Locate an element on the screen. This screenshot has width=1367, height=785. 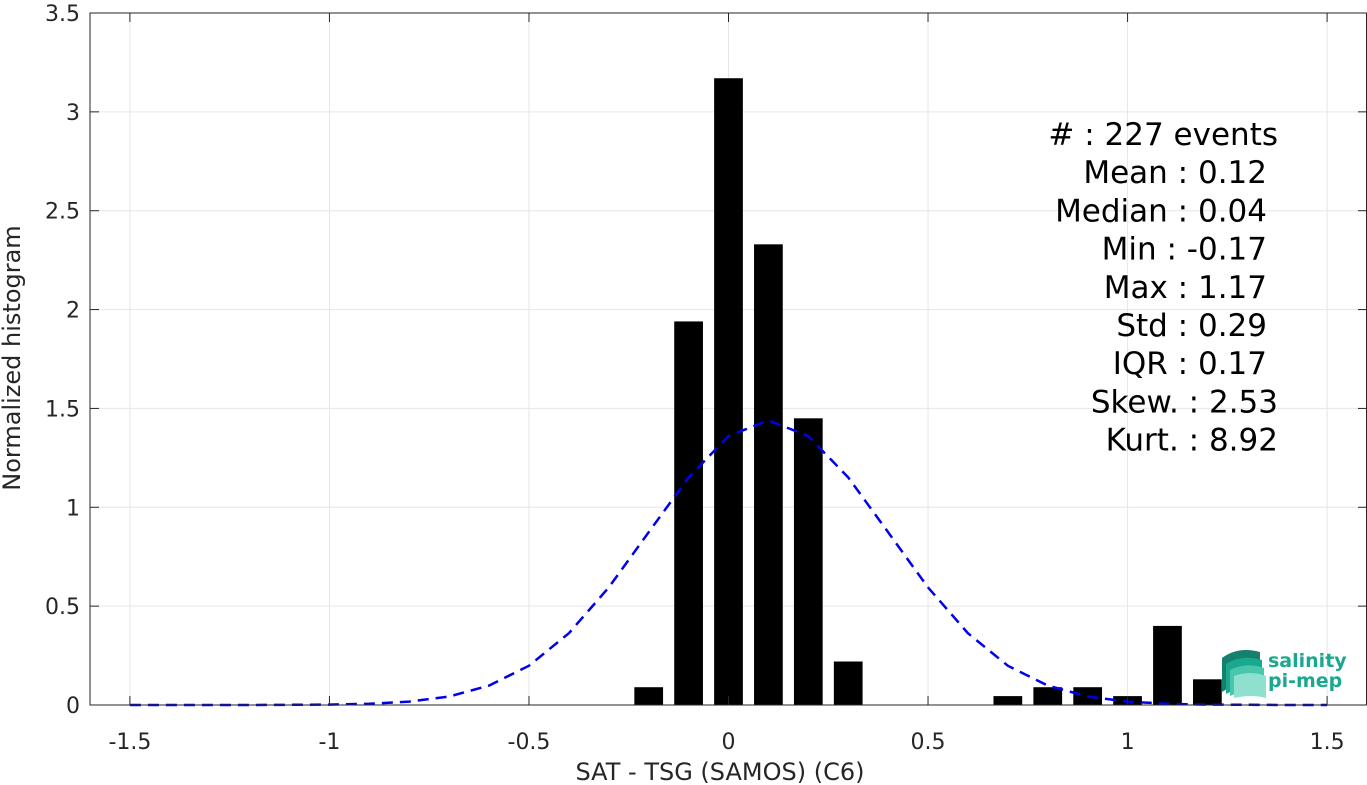
x-tick-label: 1.5 is located at coordinates (1327, 742).